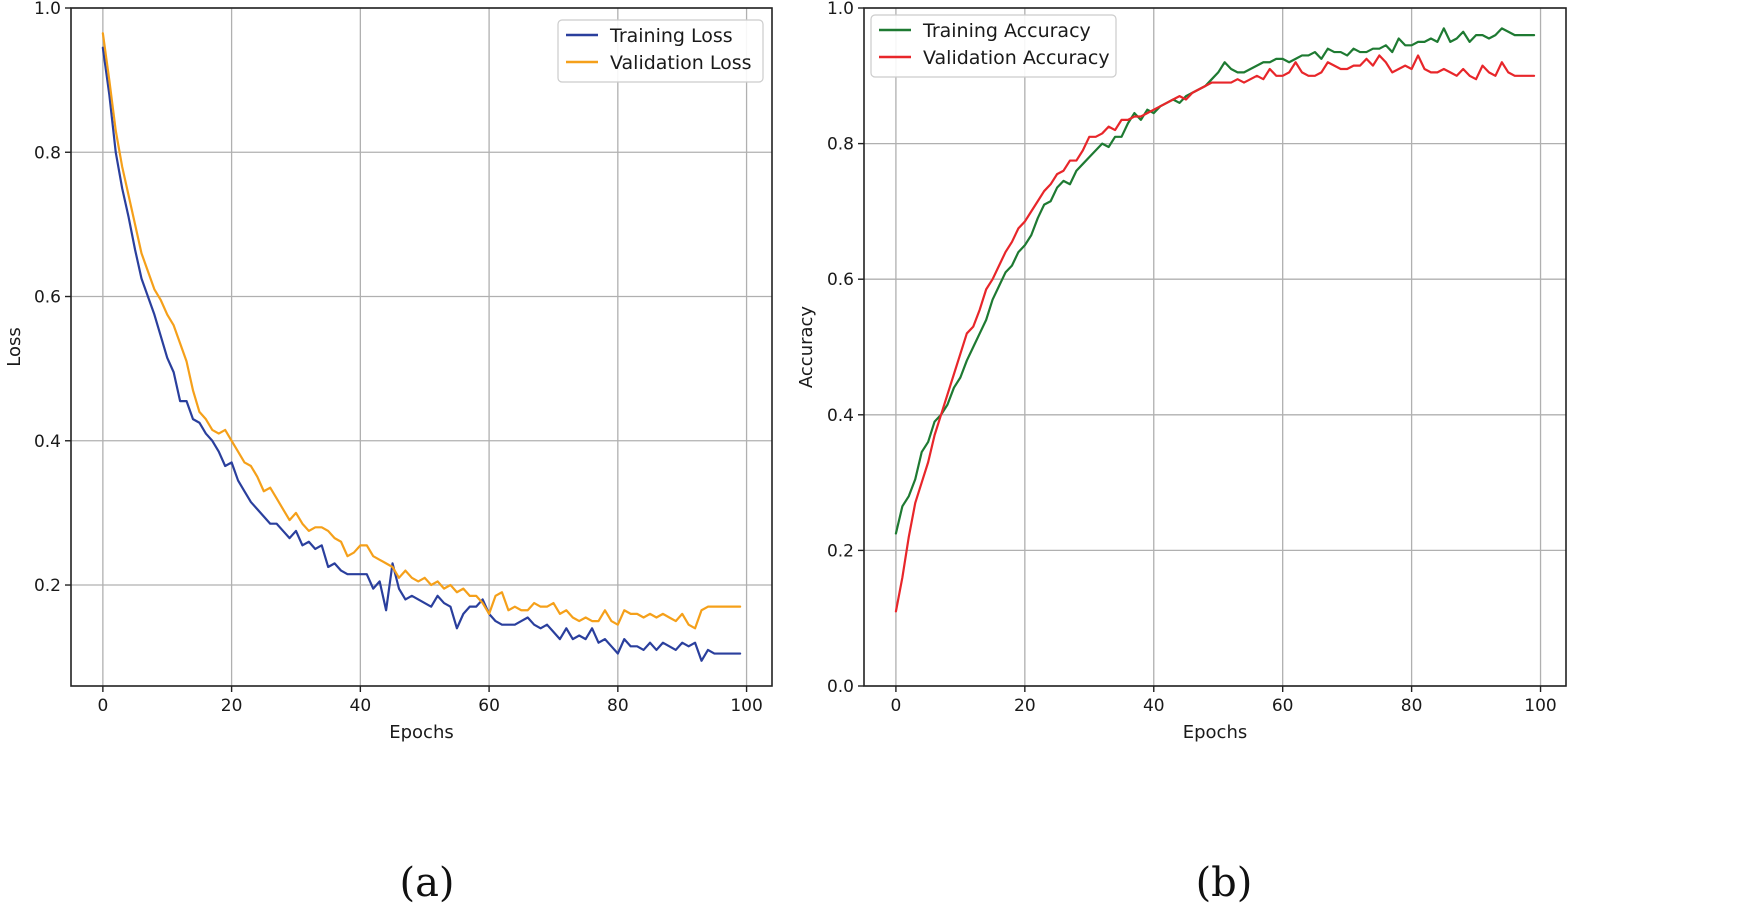  I want to click on legend: Training Loss Validation Loss, so click(660, 51).